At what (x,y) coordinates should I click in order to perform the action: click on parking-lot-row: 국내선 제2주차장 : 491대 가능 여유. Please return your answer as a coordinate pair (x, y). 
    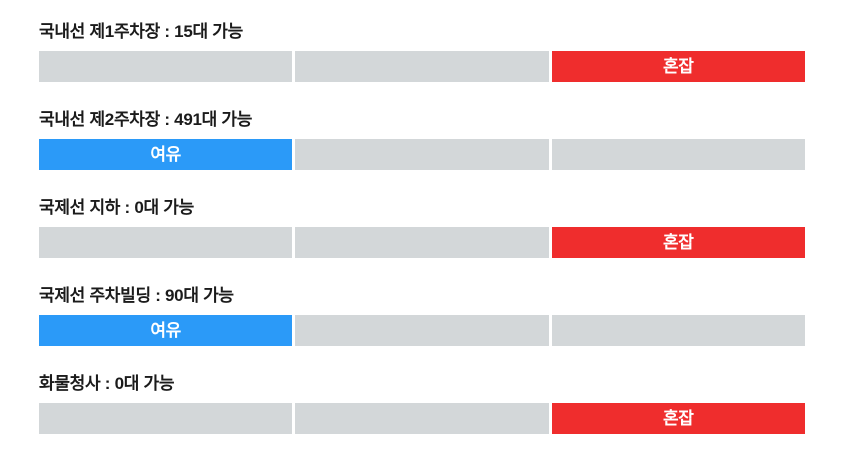
    Looking at the image, I should click on (422, 140).